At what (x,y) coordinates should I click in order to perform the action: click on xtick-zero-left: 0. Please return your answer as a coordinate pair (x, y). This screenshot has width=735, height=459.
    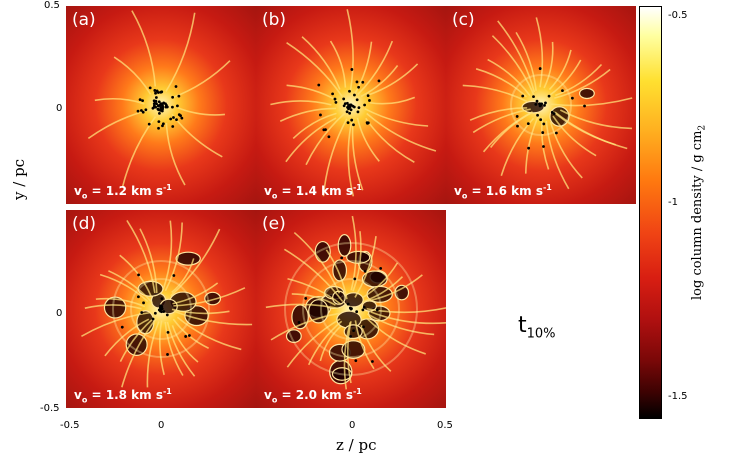
    Looking at the image, I should click on (161, 425).